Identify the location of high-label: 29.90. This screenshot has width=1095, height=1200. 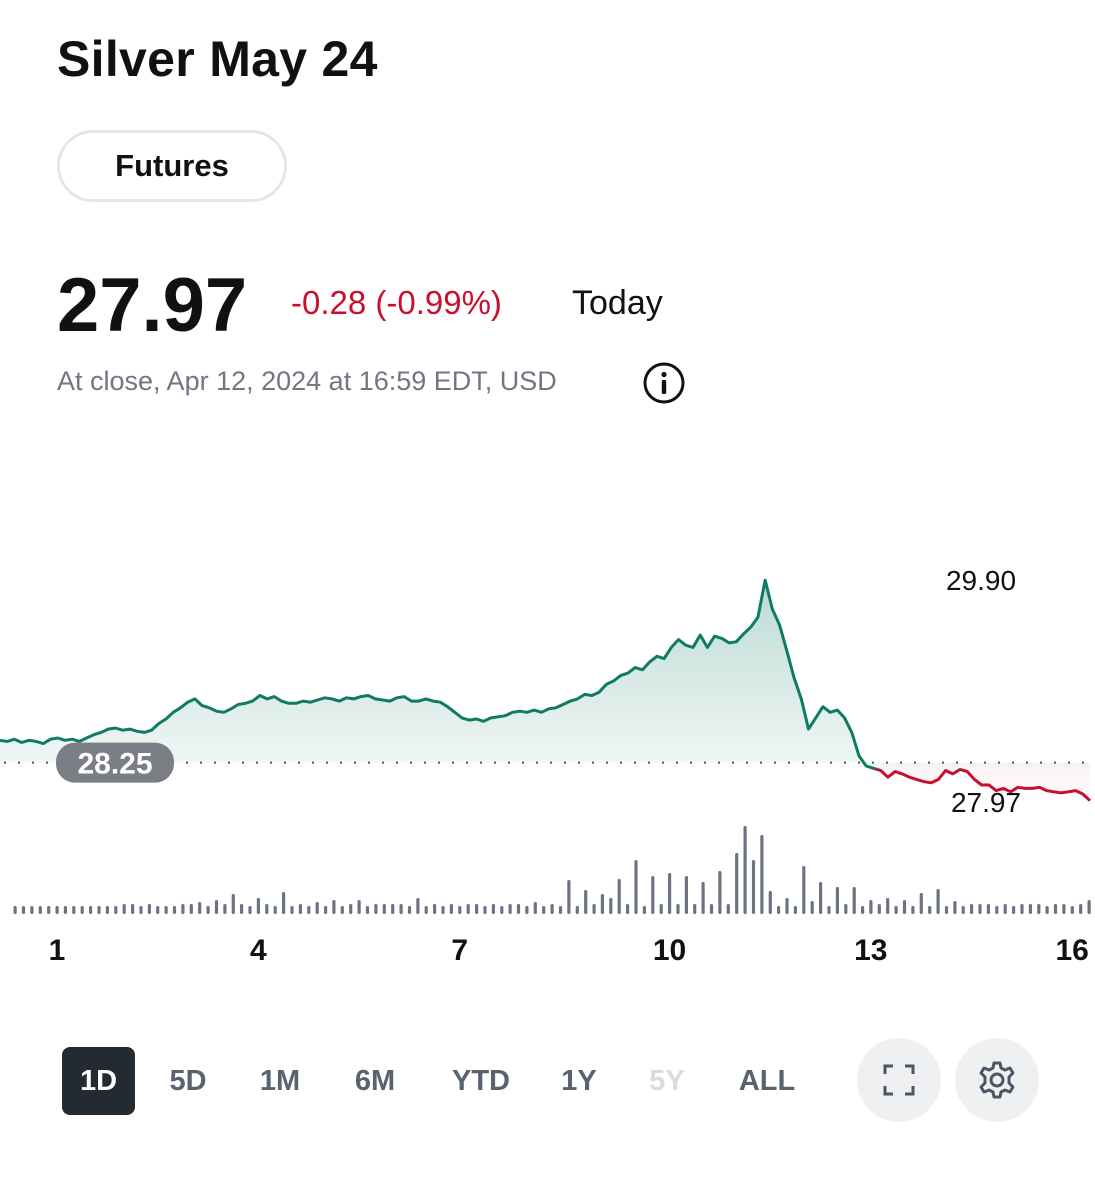
(981, 580).